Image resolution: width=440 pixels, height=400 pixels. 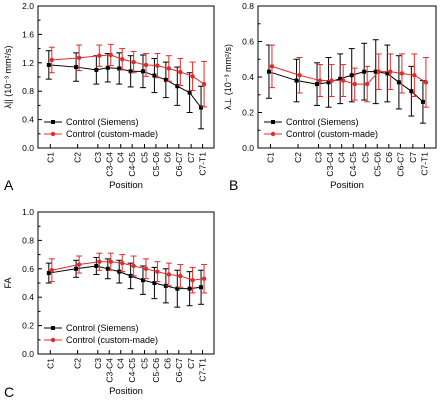 I want to click on panel-letter: A, so click(x=9, y=185).